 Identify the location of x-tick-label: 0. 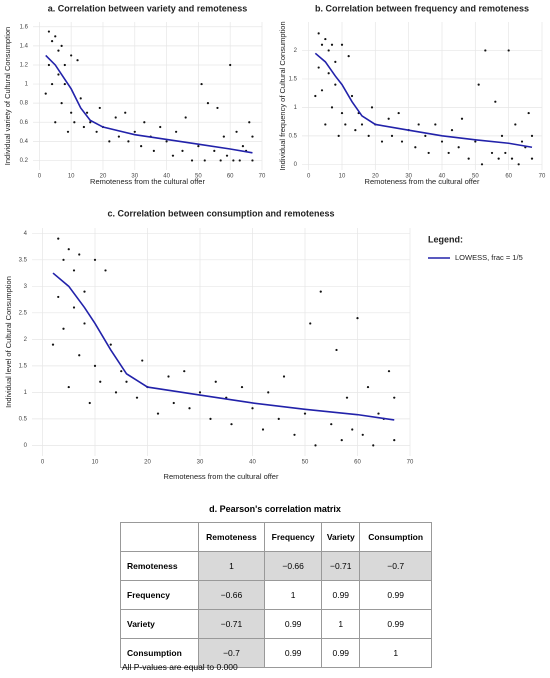
(43, 463).